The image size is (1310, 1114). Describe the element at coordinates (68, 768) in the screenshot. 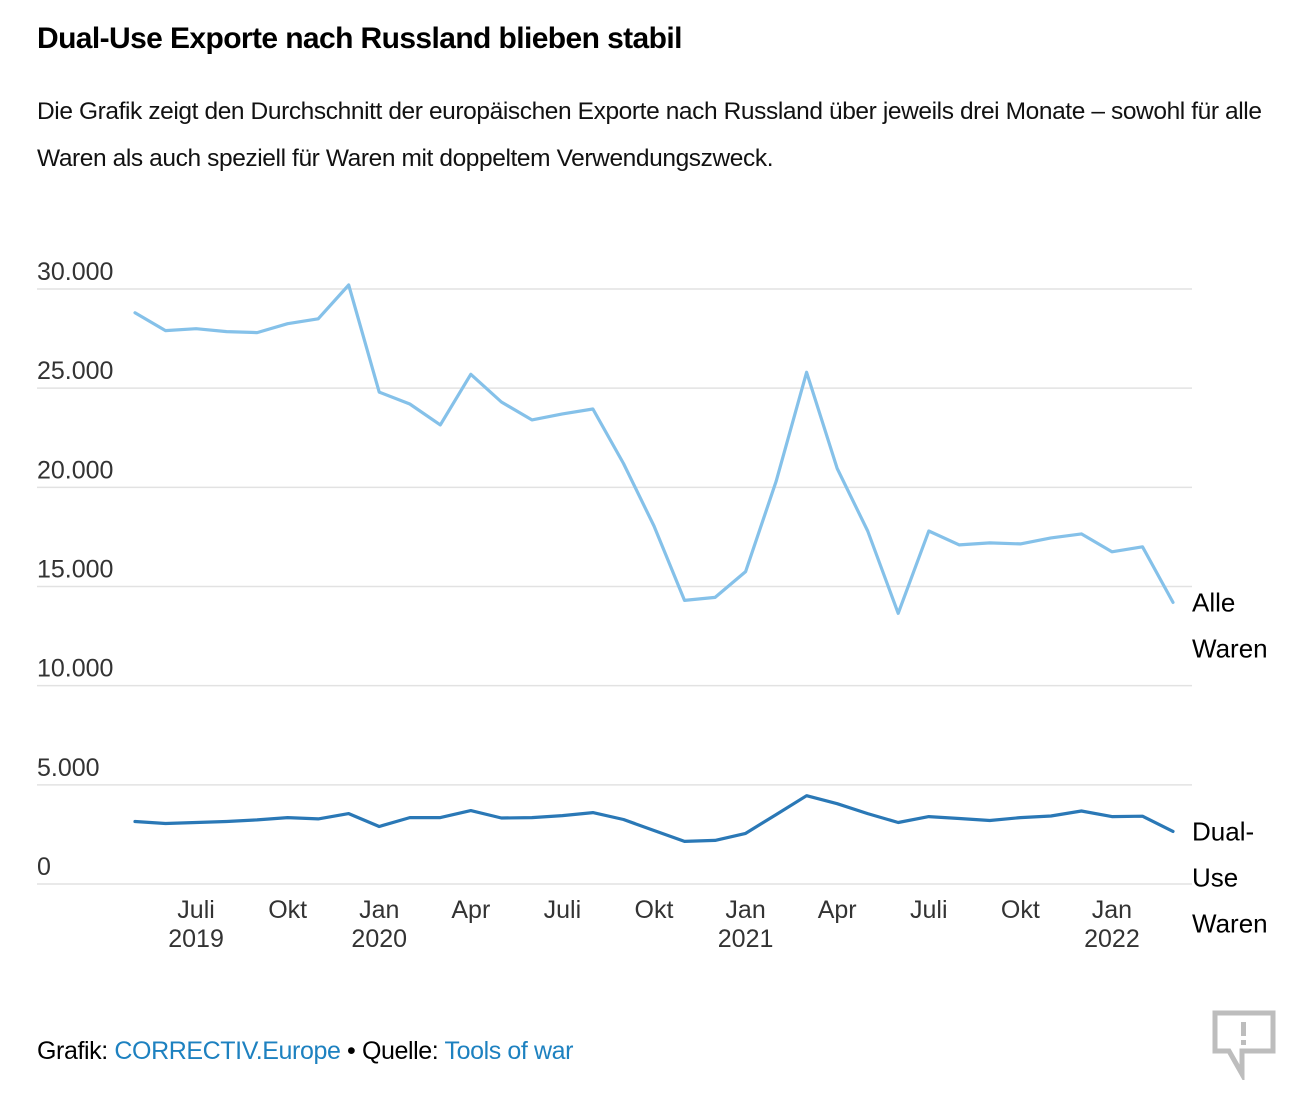

I see `y-tick-label: 5.000` at that location.